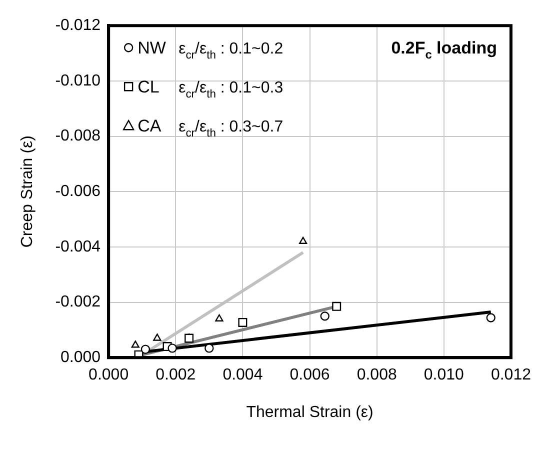 The image size is (547, 450). Describe the element at coordinates (78, 191) in the screenshot. I see `y-tick-label: -0.006` at that location.